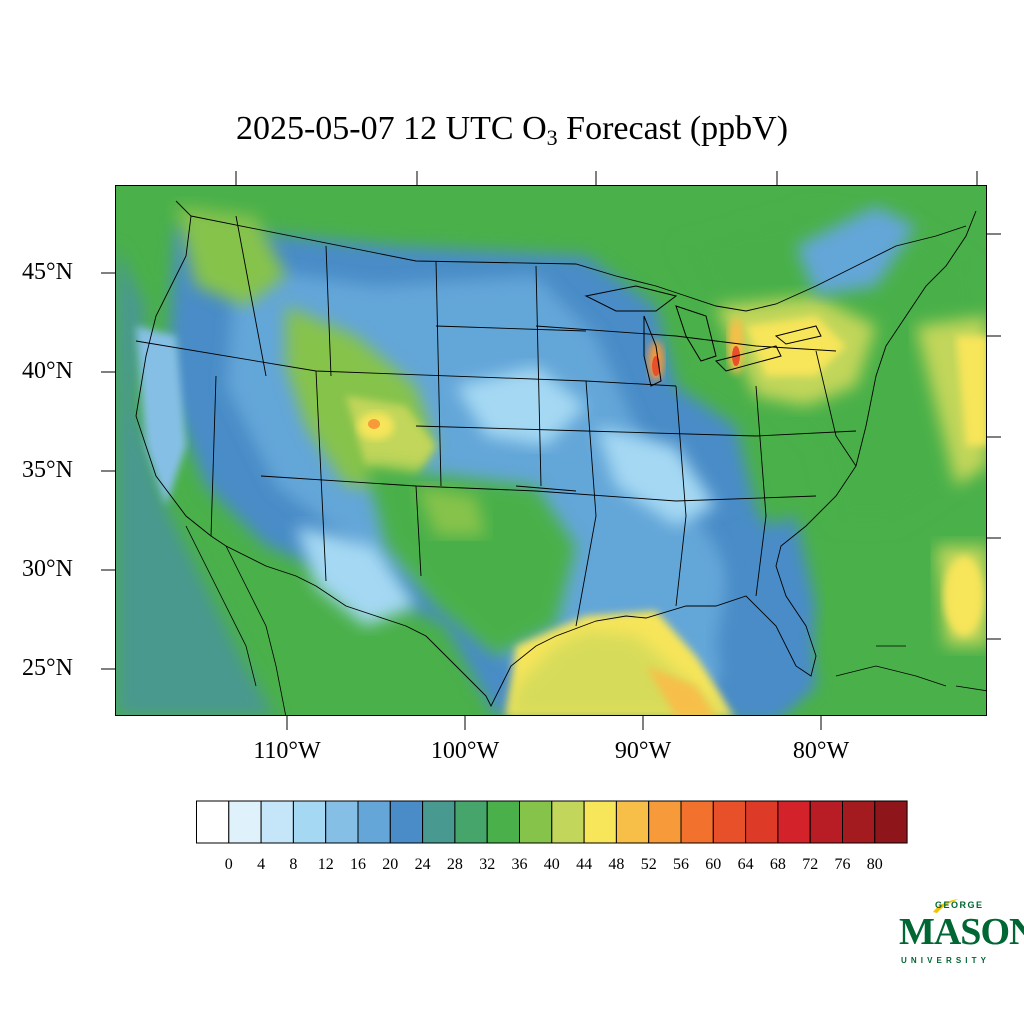 The height and width of the screenshot is (1024, 1024). I want to click on lat-label-30: 30°N, so click(47, 569).